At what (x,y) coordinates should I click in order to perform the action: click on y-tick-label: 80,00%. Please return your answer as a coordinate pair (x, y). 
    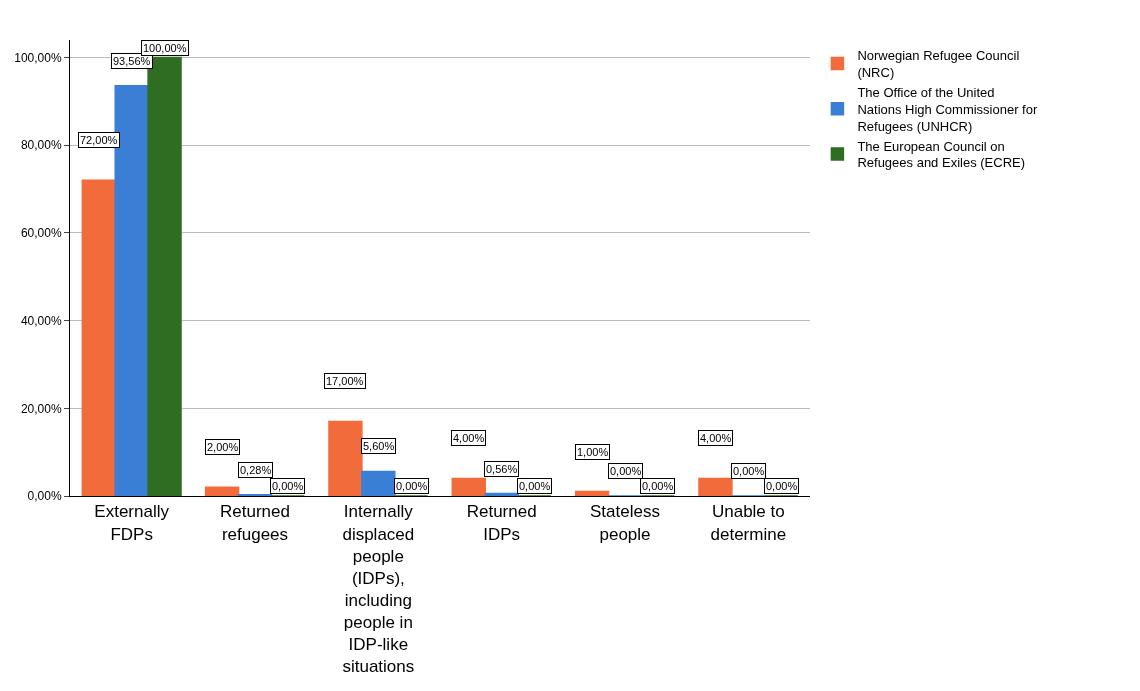
    Looking at the image, I should click on (41, 145).